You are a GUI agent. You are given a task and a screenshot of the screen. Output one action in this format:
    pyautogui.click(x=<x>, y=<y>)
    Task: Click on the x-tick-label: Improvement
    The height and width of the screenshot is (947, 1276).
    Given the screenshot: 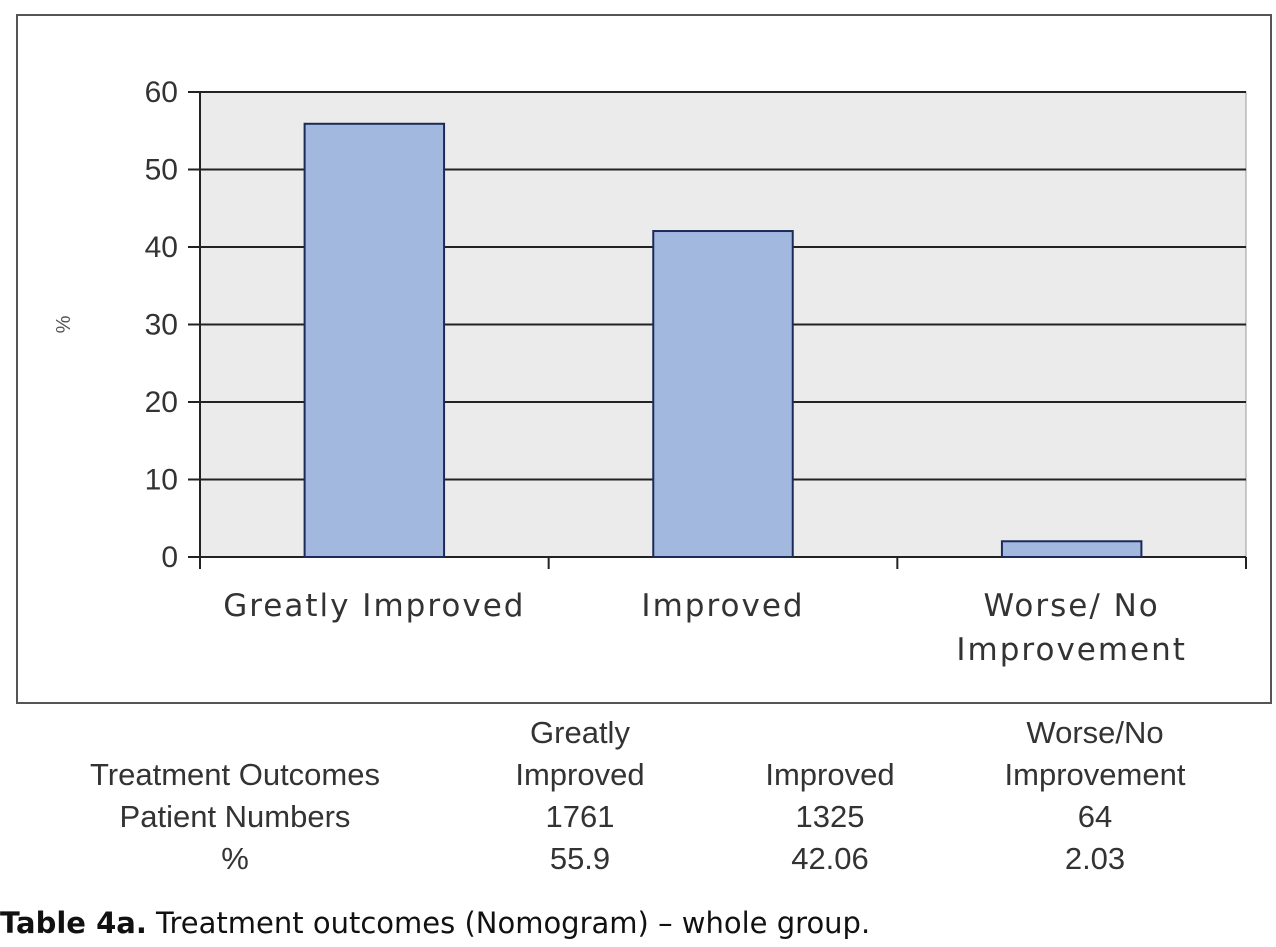 What is the action you would take?
    pyautogui.click(x=1071, y=650)
    